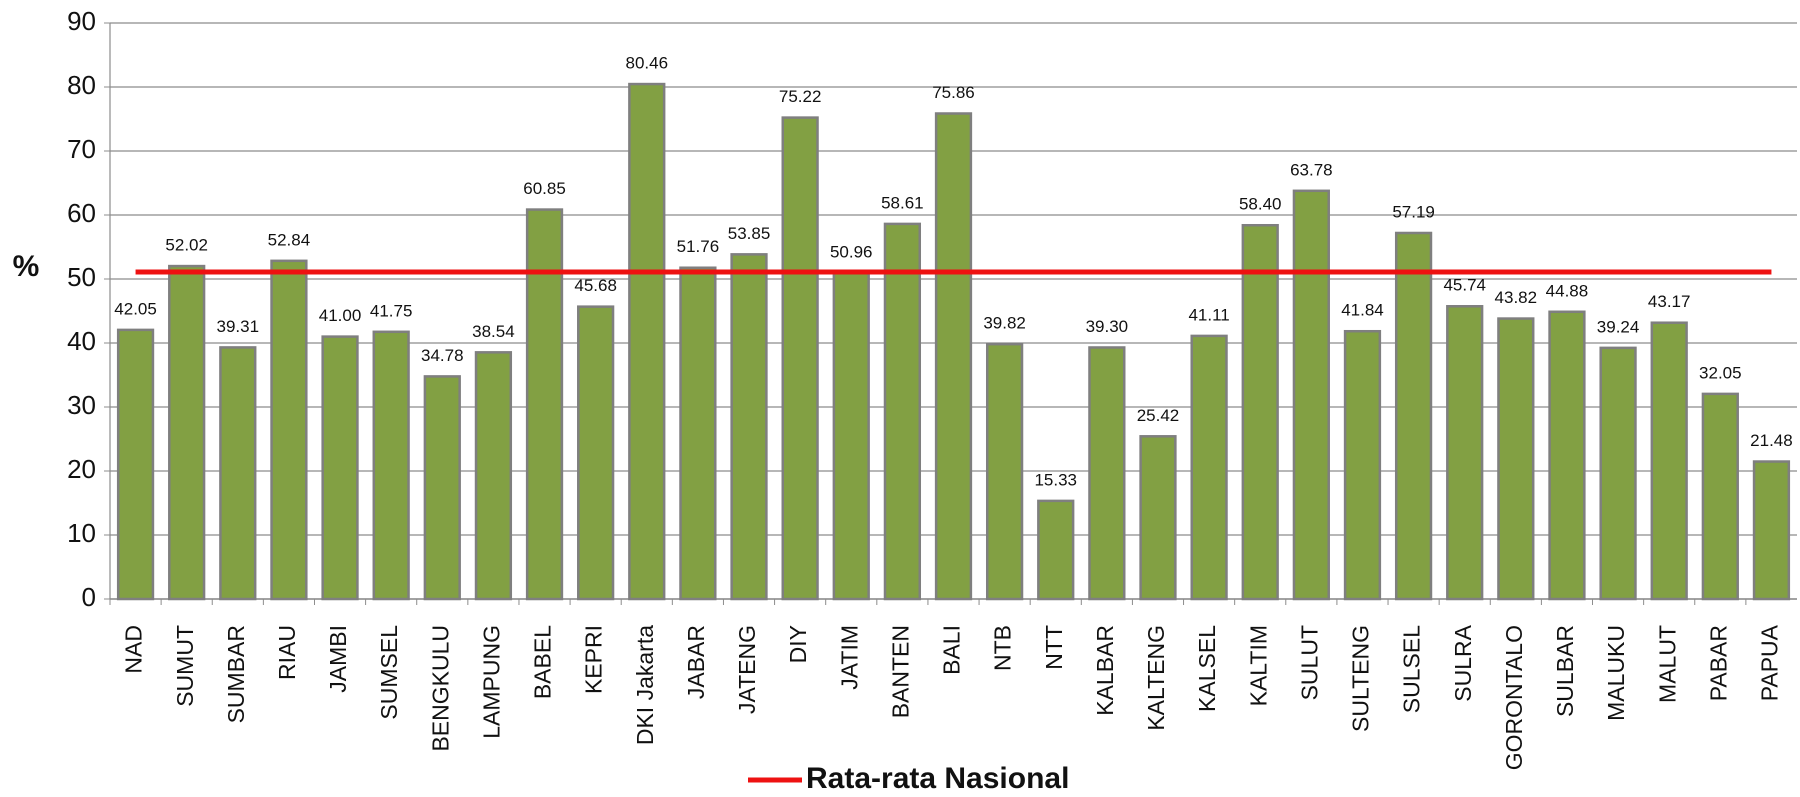  What do you see at coordinates (1463, 662) in the screenshot?
I see `x-tick-label: SULRA` at bounding box center [1463, 662].